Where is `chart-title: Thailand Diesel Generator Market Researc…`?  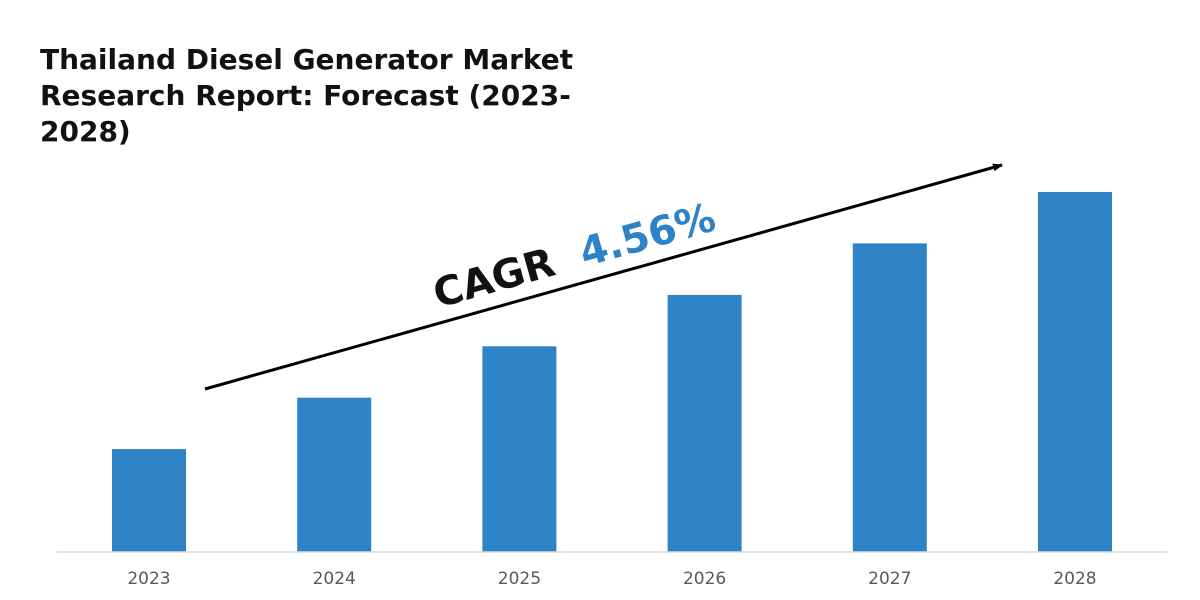
chart-title: Thailand Diesel Generator Market Researc… is located at coordinates (307, 95).